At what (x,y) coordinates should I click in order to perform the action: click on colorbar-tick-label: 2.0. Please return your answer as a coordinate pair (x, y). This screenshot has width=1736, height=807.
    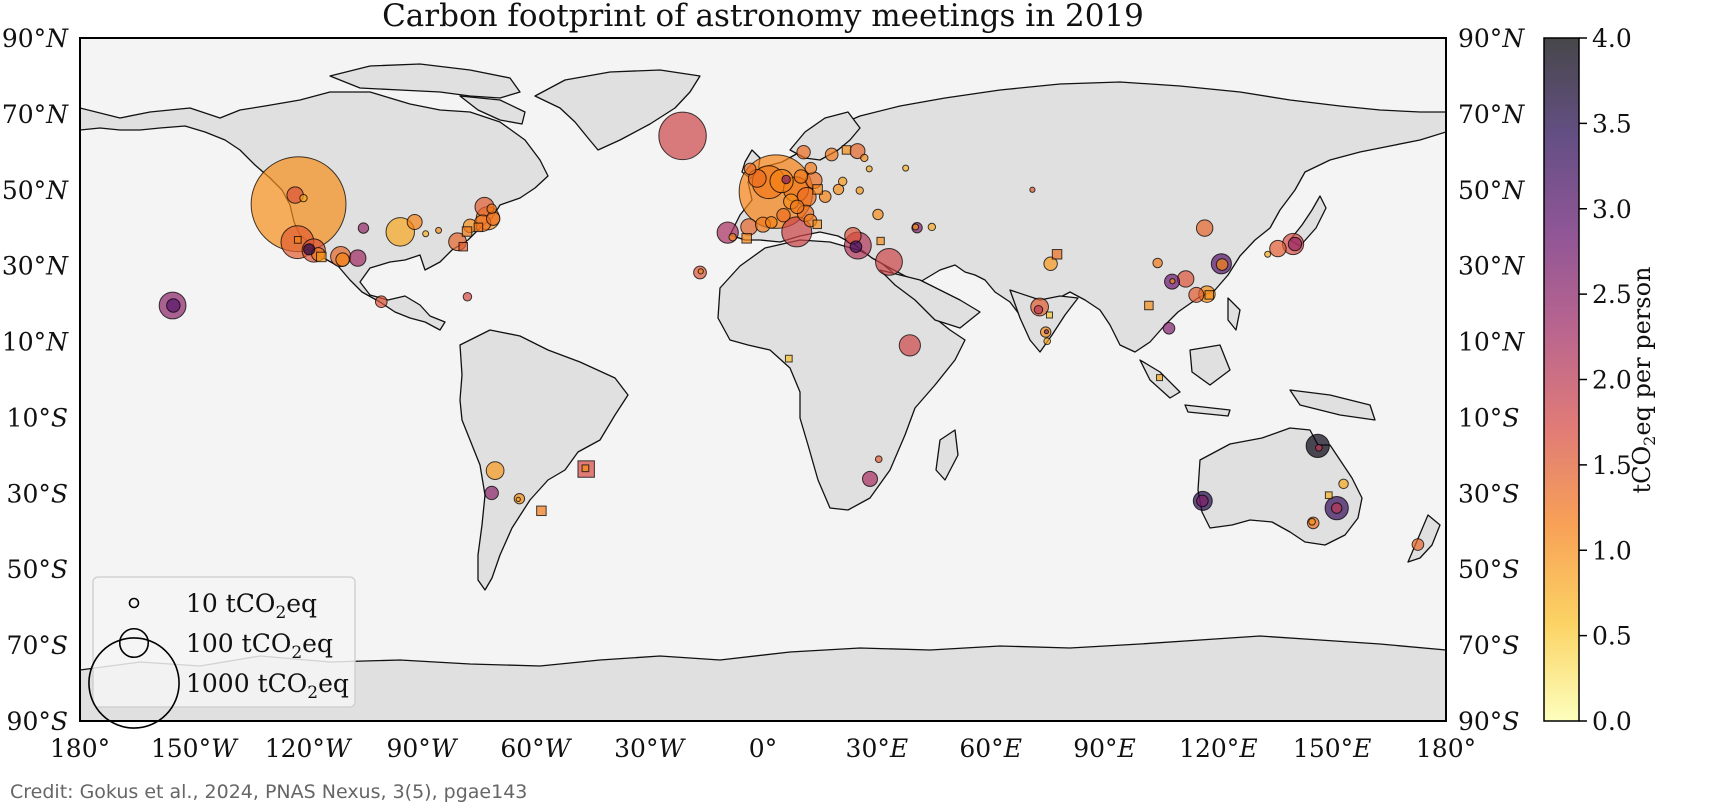
    Looking at the image, I should click on (1612, 380).